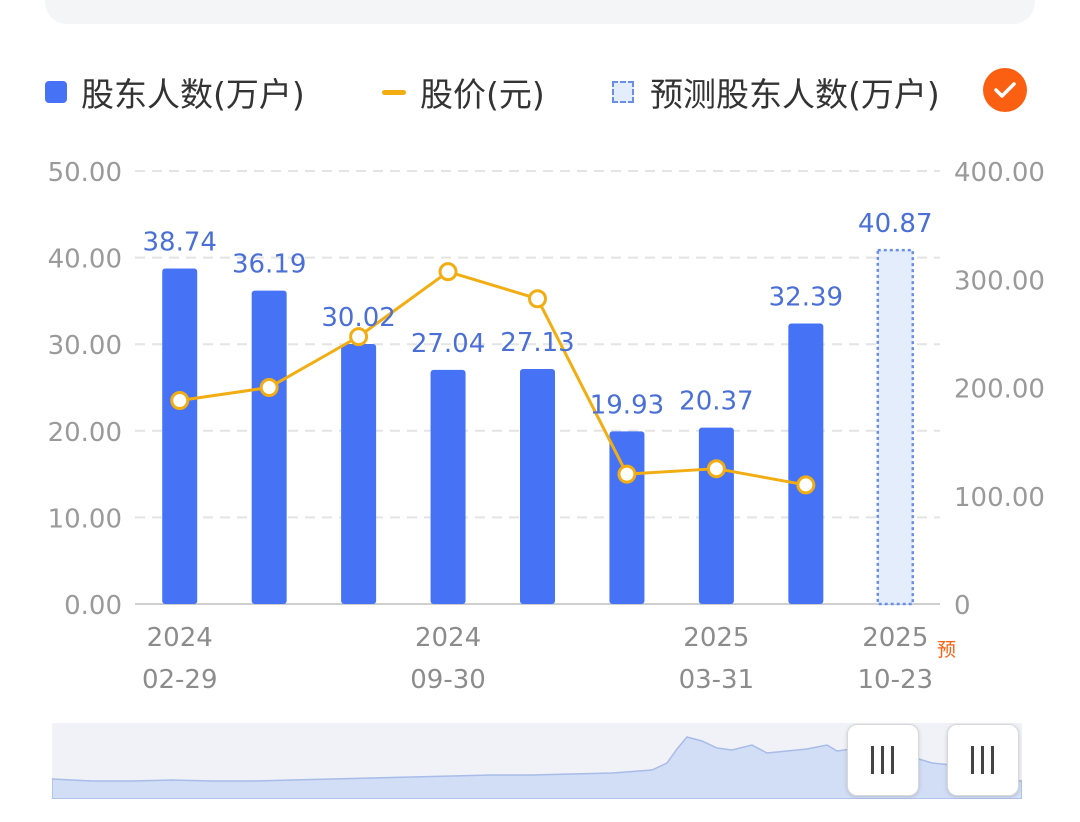 This screenshot has height=822, width=1080. Describe the element at coordinates (999, 281) in the screenshot. I see `y-right-tick-label: 300.00` at that location.